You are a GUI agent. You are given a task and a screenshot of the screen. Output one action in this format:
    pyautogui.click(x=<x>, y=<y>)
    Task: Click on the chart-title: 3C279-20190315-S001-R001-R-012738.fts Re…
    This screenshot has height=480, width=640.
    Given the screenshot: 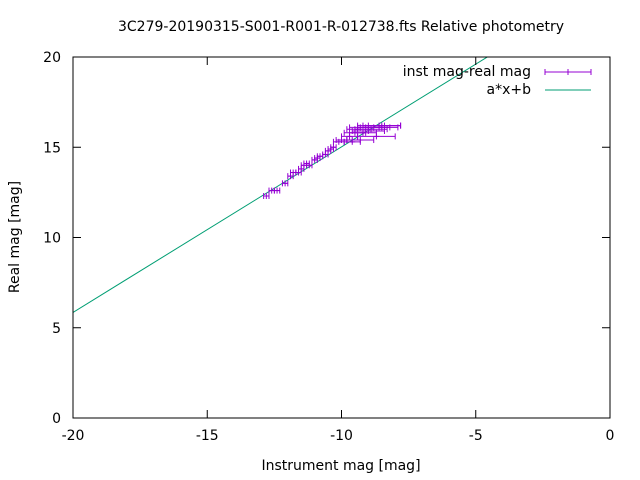 What is the action you would take?
    pyautogui.click(x=341, y=27)
    